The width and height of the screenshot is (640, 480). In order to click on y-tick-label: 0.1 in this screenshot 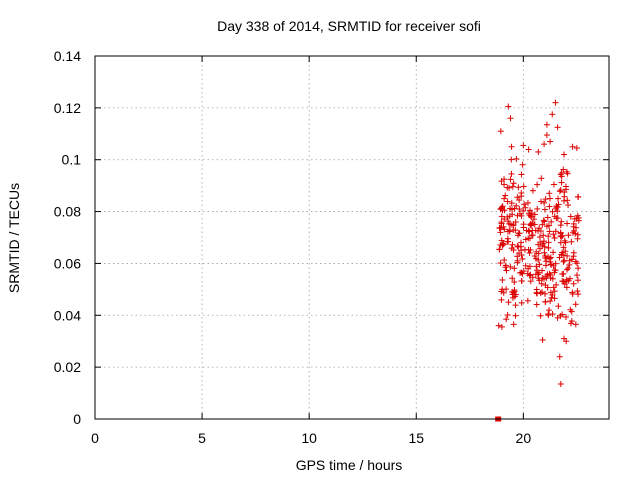, I will do `click(72, 160)`.